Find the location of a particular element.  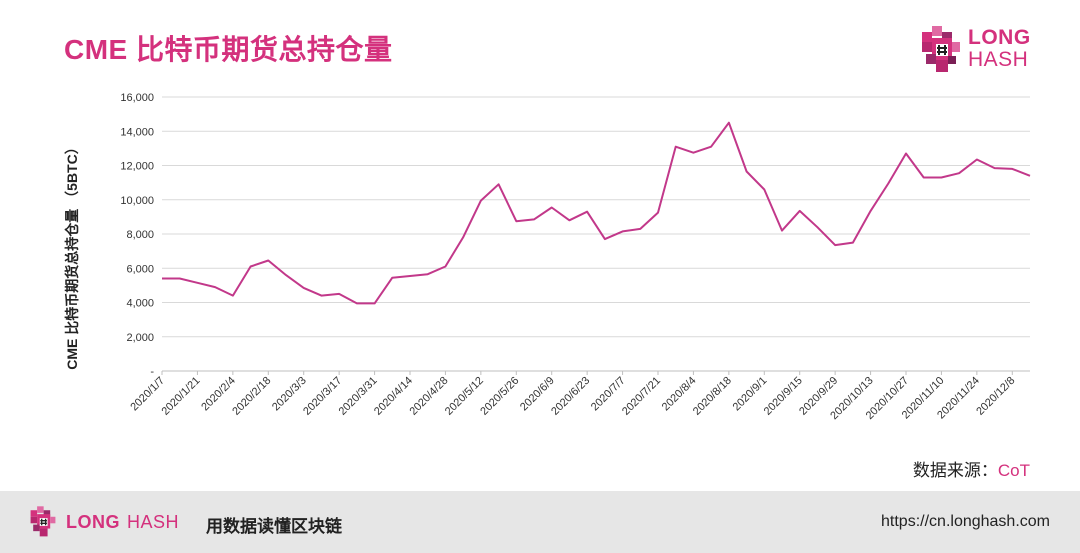

x-tick-label: 2020/5/26 is located at coordinates (499, 396).